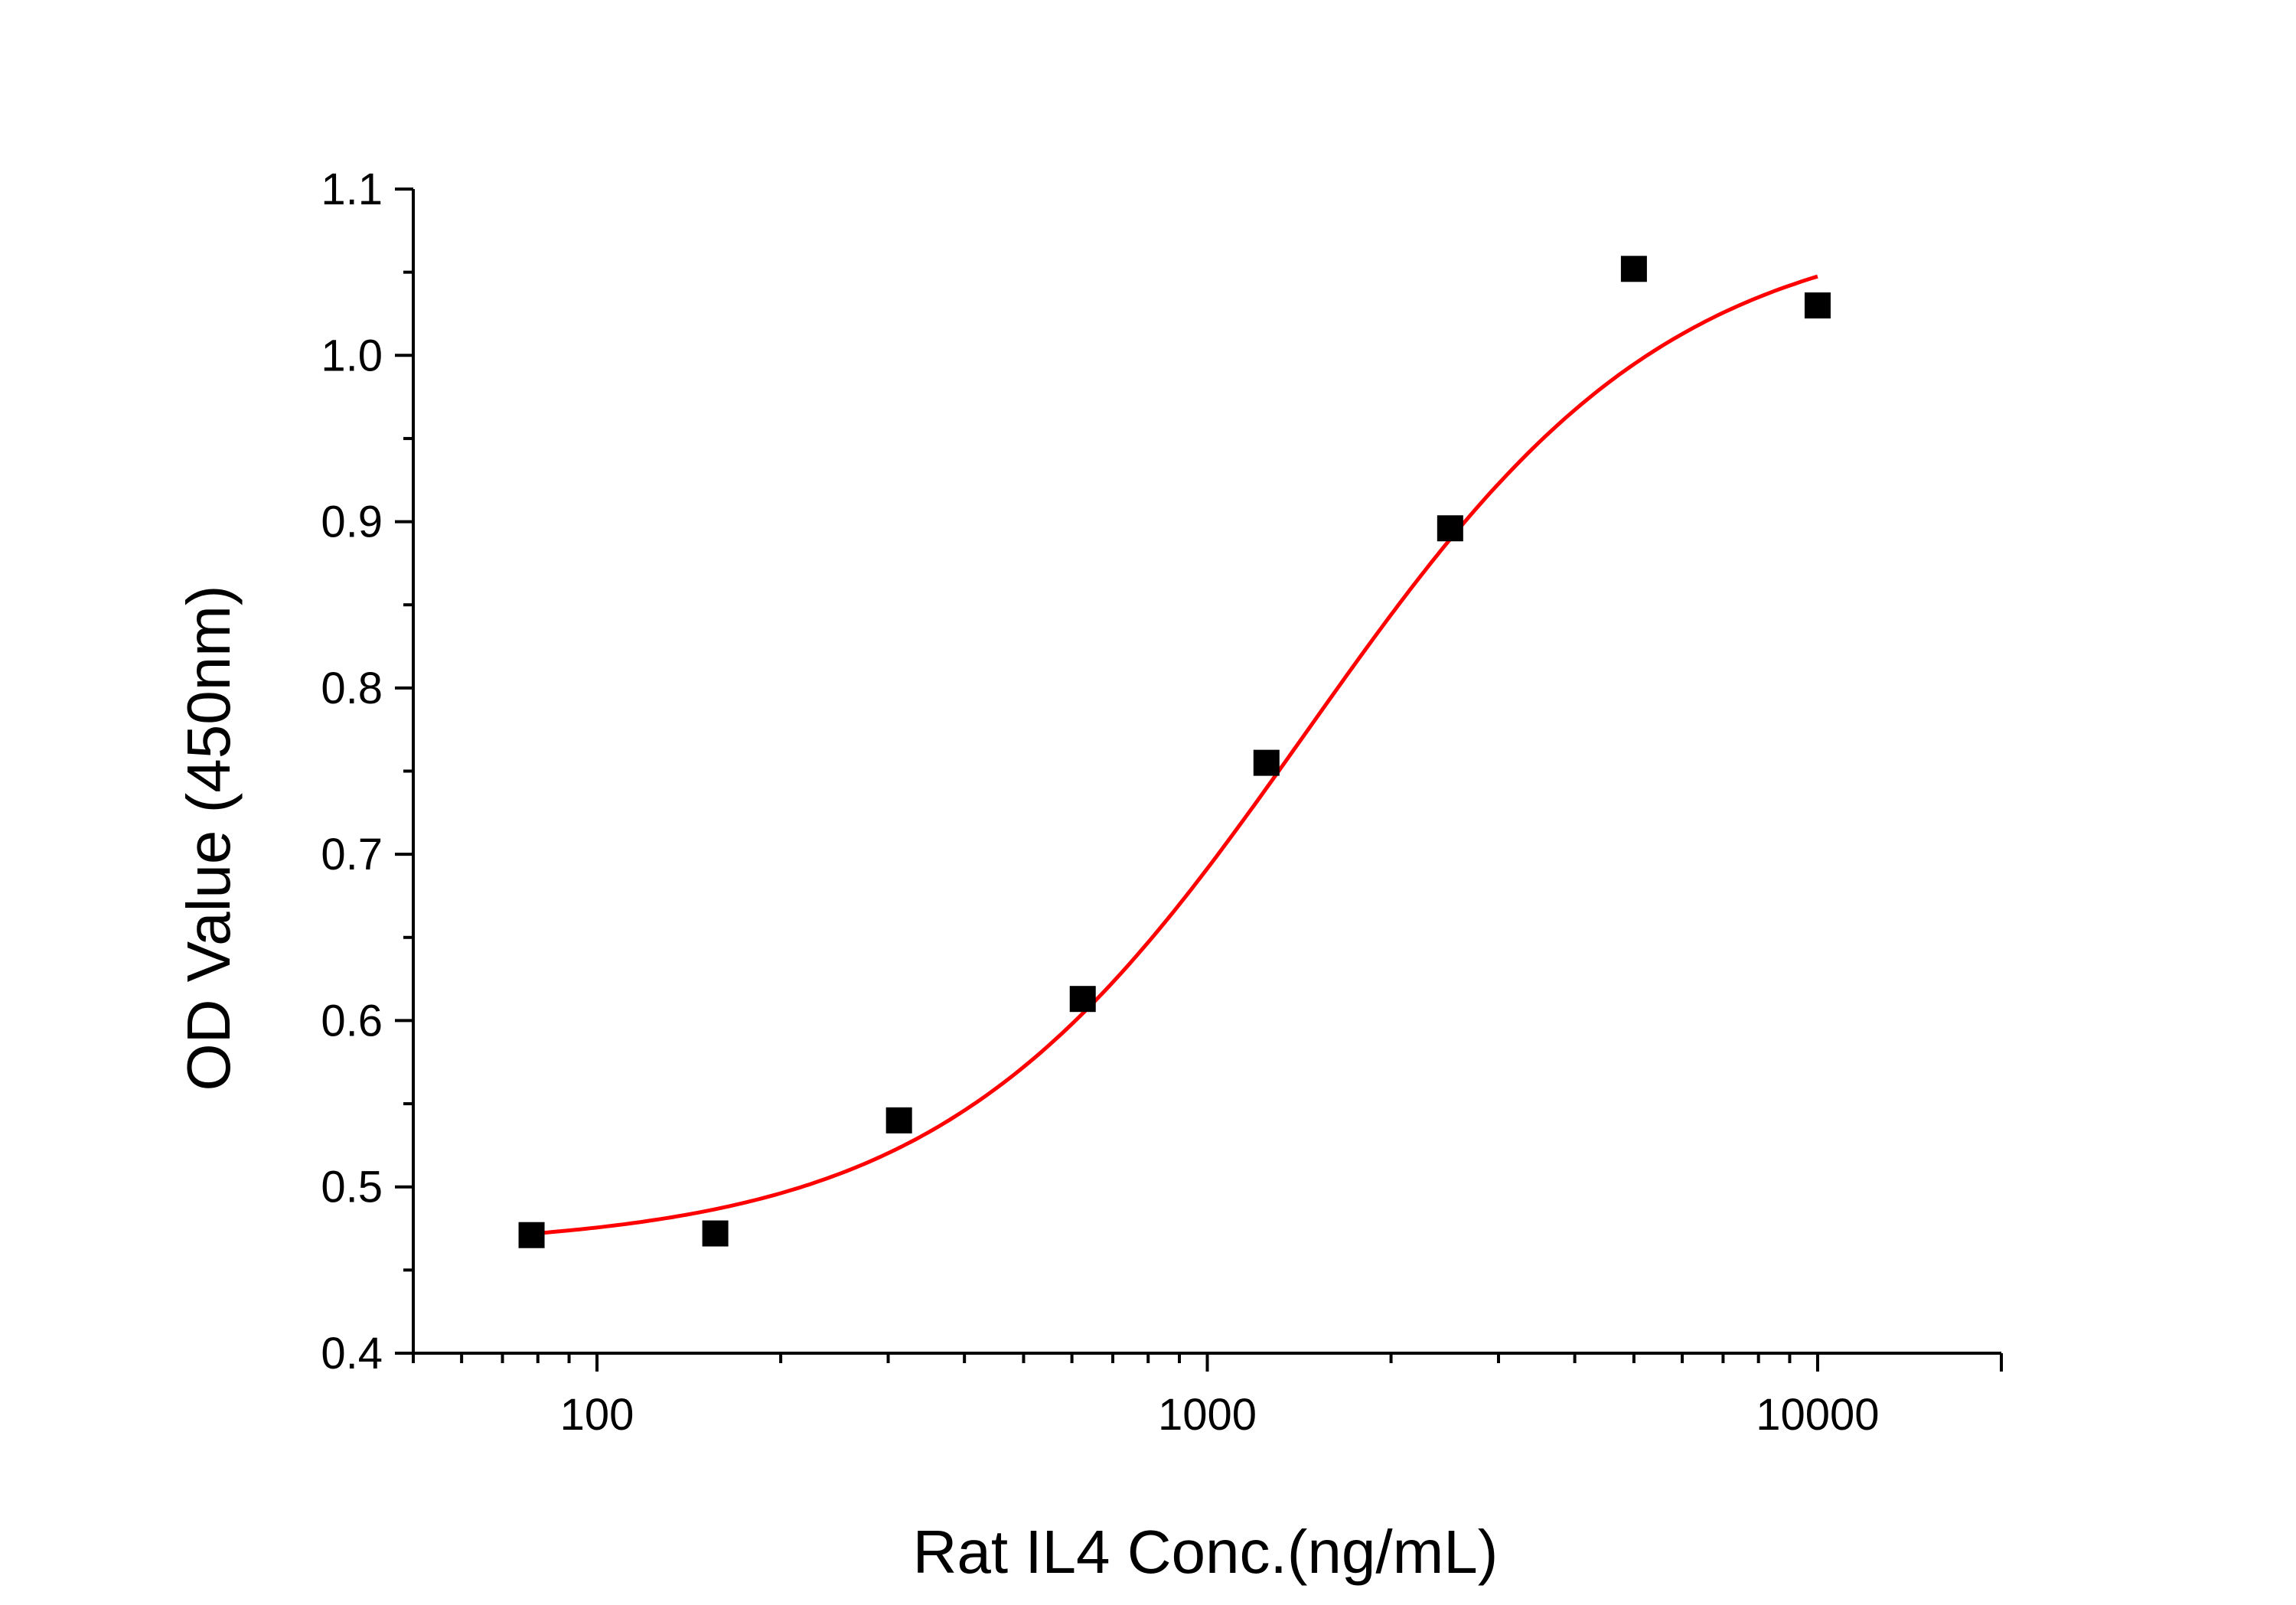 This screenshot has height=1605, width=2296. What do you see at coordinates (1206, 1552) in the screenshot?
I see `x-axis-label: Rat IL4 Conc.(ng/mL)` at bounding box center [1206, 1552].